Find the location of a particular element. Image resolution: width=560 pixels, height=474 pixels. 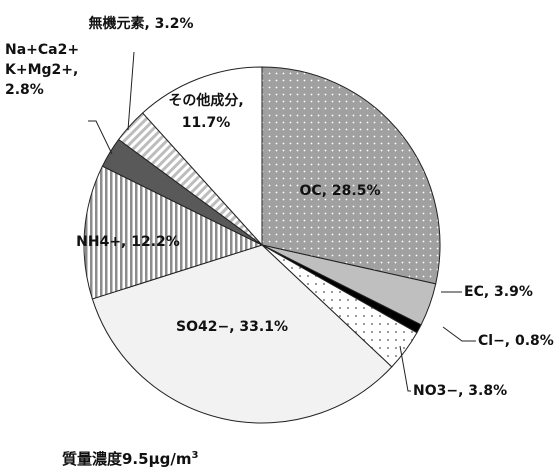

slice-label-slice-9: その他成分, 11.7% is located at coordinates (205, 111).